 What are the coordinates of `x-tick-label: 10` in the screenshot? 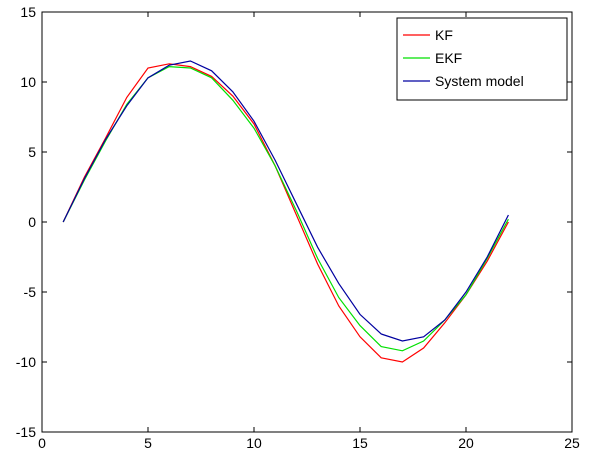 It's located at (254, 443).